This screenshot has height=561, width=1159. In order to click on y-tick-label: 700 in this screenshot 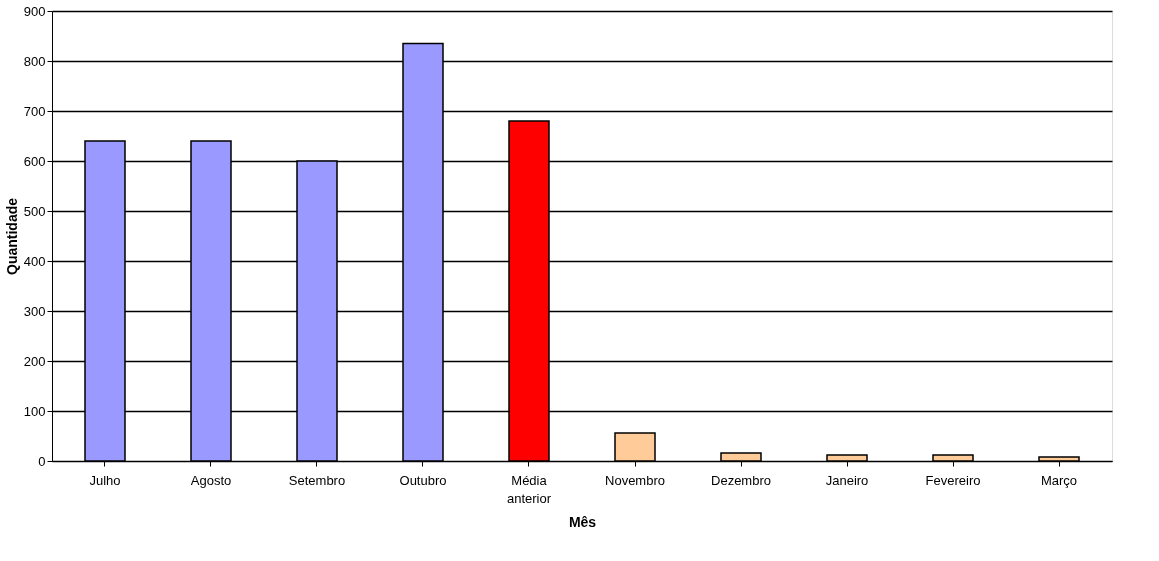, I will do `click(34, 111)`.